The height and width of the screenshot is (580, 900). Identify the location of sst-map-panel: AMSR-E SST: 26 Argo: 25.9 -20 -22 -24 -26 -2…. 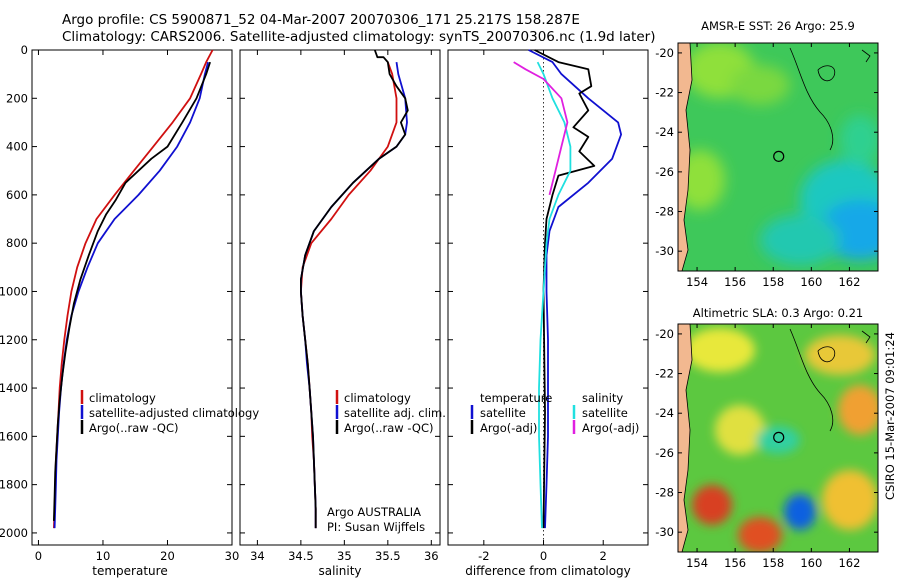
(767, 154).